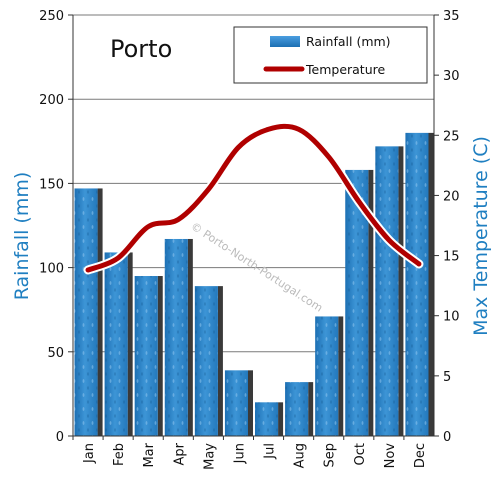 The image size is (501, 500). What do you see at coordinates (141, 49) in the screenshot?
I see `chart-title: Porto` at bounding box center [141, 49].